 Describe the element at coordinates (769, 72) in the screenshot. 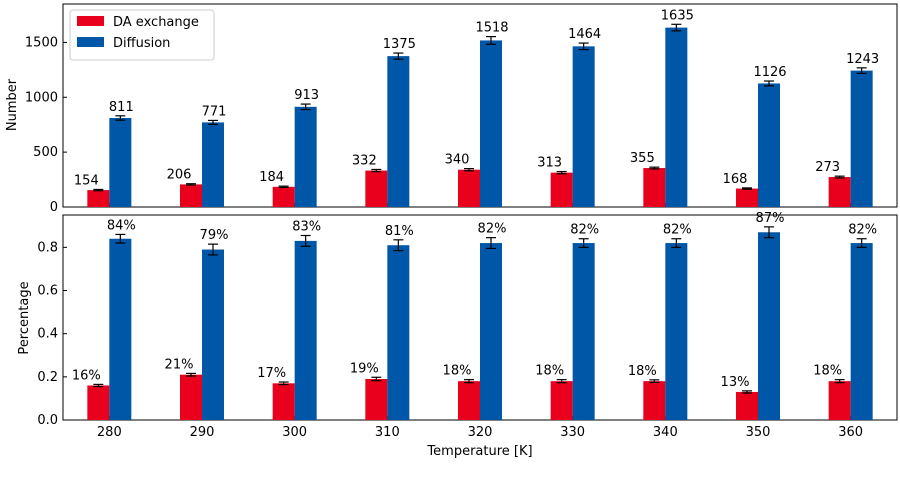

I see `data-label: 1126` at that location.